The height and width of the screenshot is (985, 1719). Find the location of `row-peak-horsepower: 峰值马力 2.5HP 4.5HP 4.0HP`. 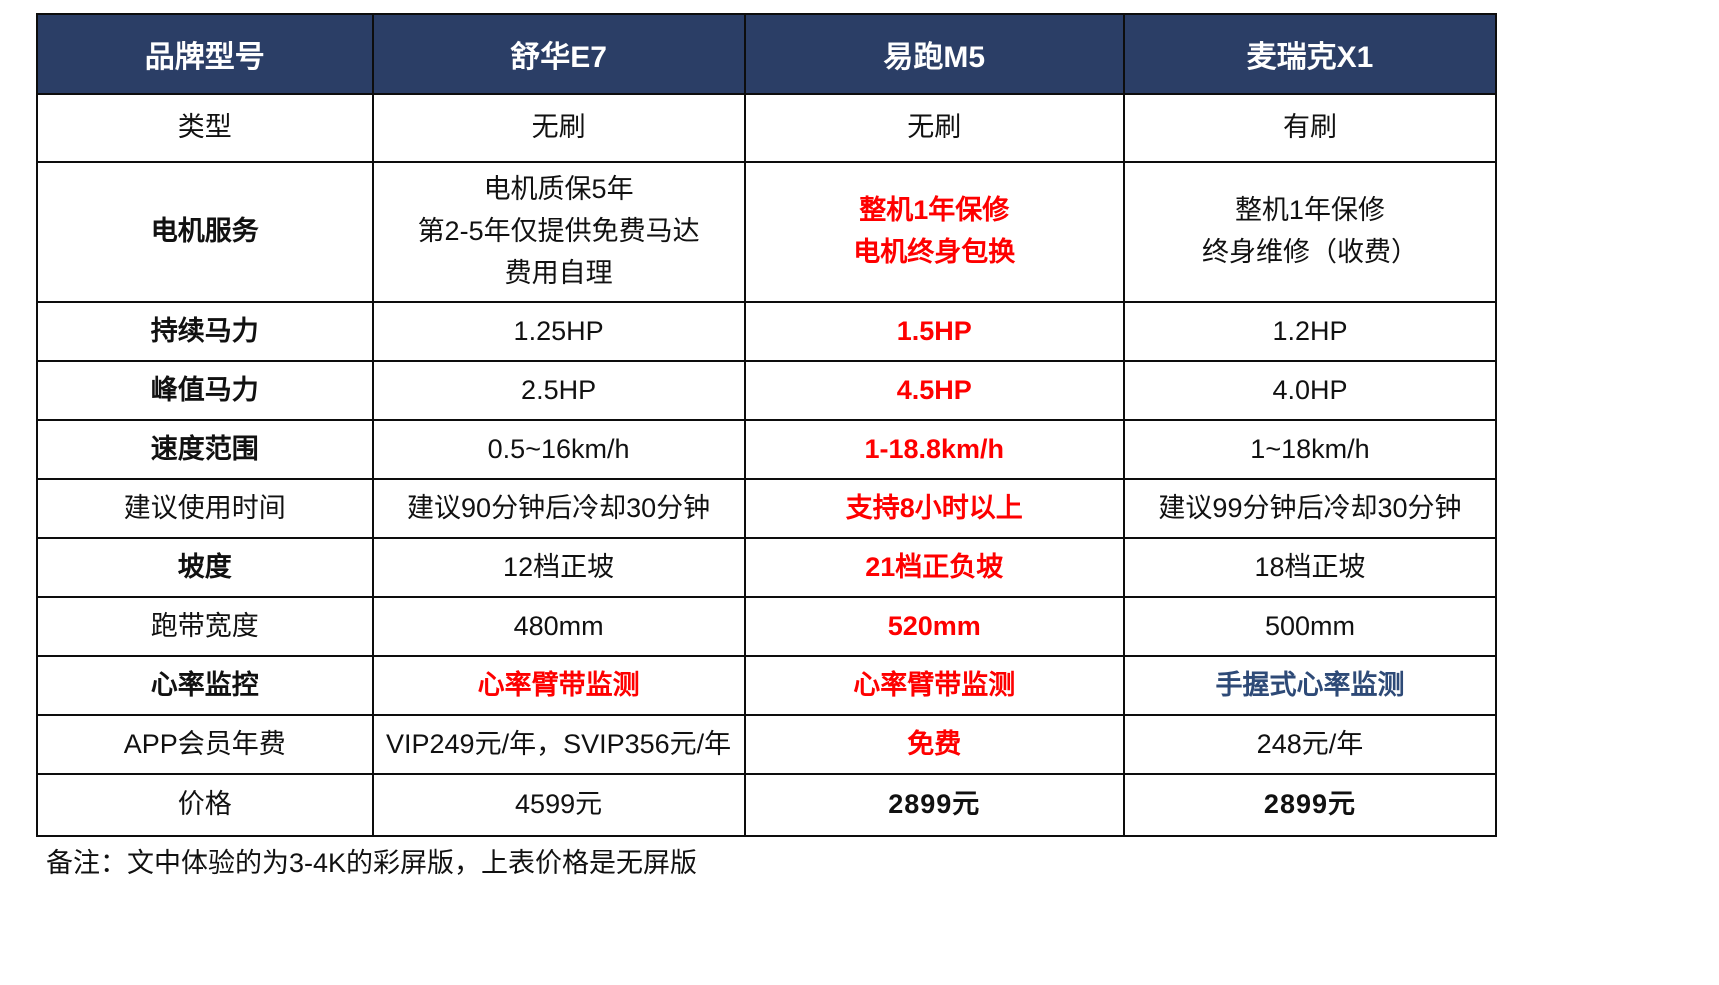

row-peak-horsepower: 峰值马力 2.5HP 4.5HP 4.0HP is located at coordinates (767, 390).